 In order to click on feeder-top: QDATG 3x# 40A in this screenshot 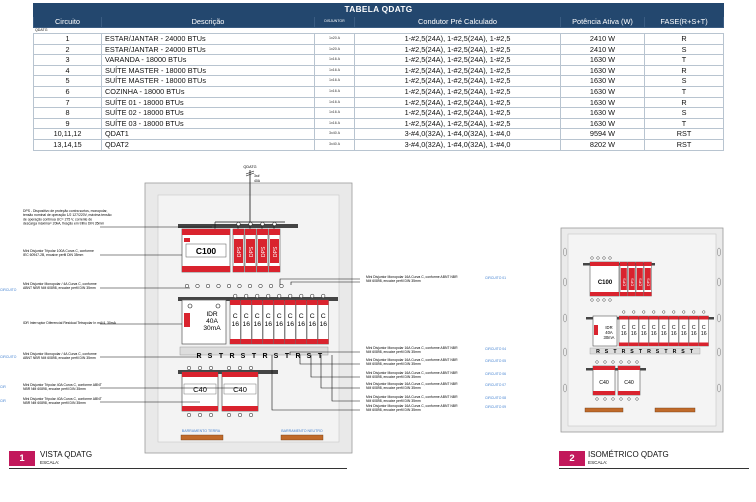, I will do `click(252, 193)`.